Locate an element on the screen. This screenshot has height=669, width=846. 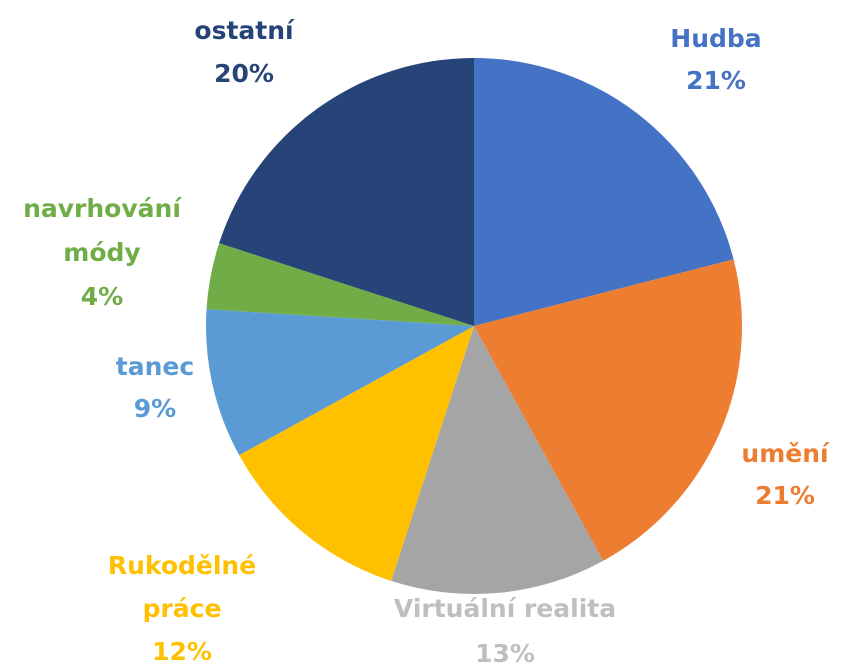
slice-label: navrhování módy is located at coordinates (102, 230).